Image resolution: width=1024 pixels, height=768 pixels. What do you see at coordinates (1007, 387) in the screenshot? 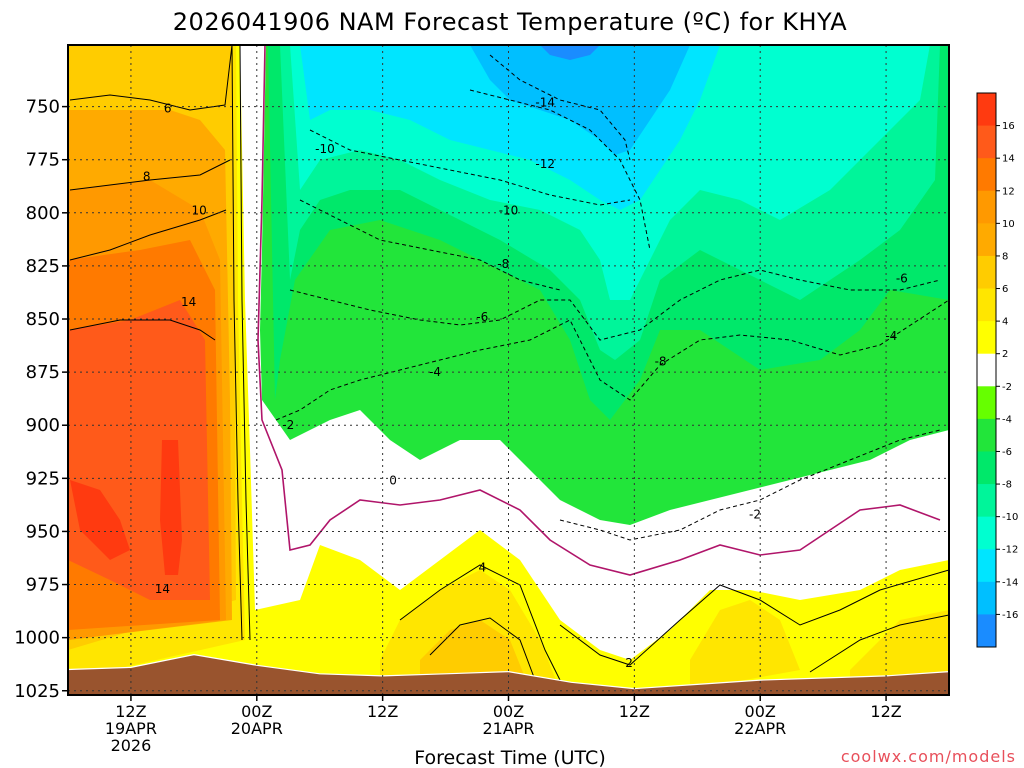
I see `colorbar-tick-label: -2` at bounding box center [1007, 387].